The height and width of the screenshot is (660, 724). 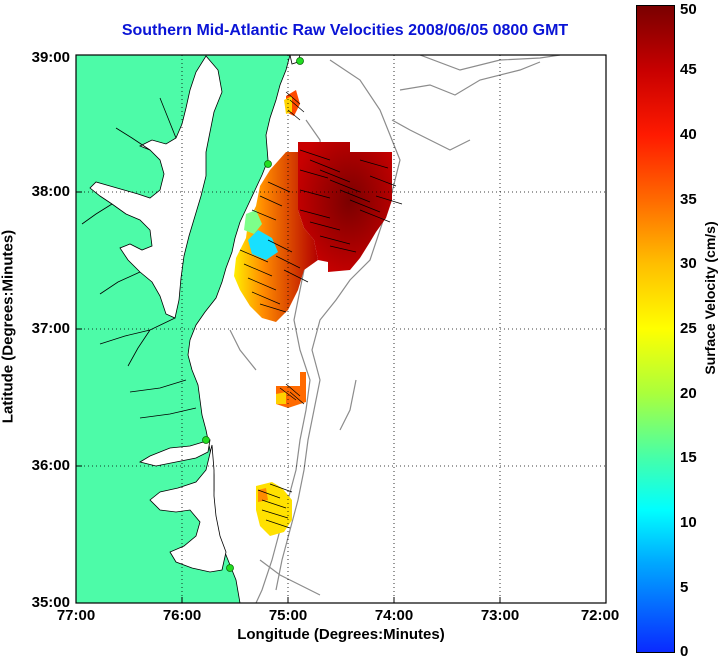 I want to click on colorbar-tick: 10, so click(x=688, y=522).